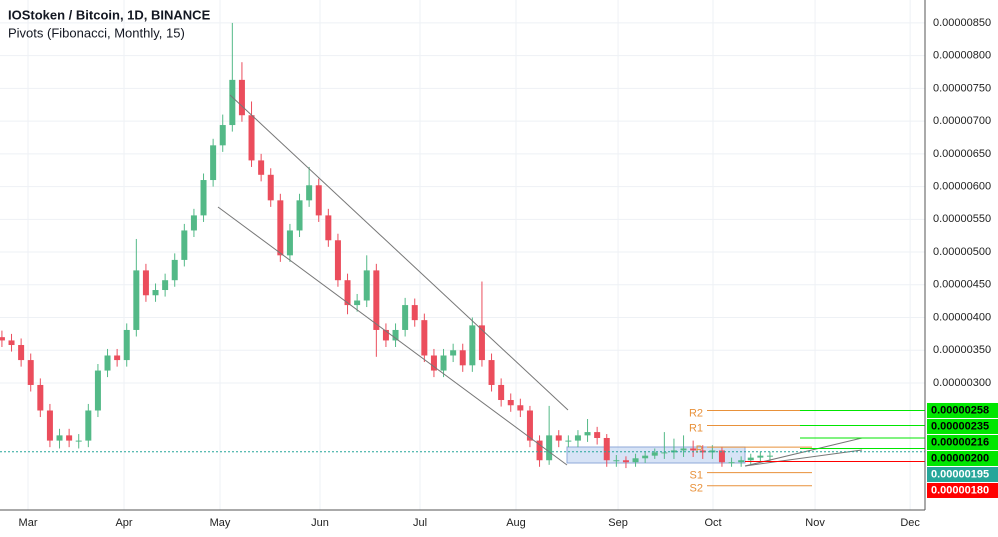 The image size is (998, 537). I want to click on price-label: 0.00000235, so click(960, 426).